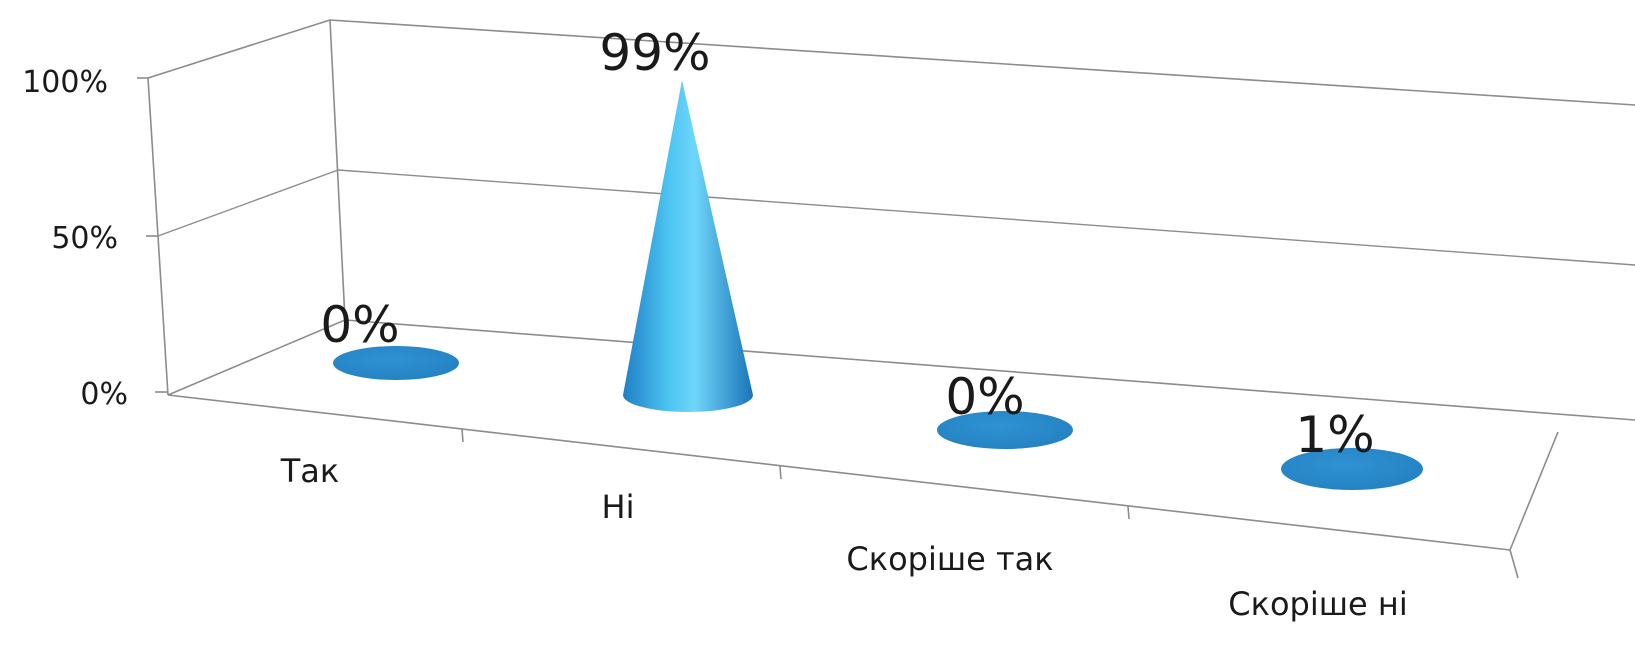  Describe the element at coordinates (1534, 491) in the screenshot. I see `floor-right-edge` at that location.